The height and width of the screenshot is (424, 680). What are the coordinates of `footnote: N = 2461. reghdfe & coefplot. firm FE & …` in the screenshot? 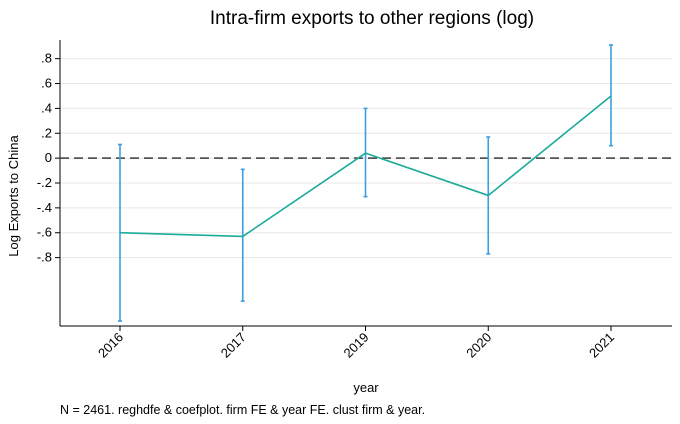 It's located at (242, 410).